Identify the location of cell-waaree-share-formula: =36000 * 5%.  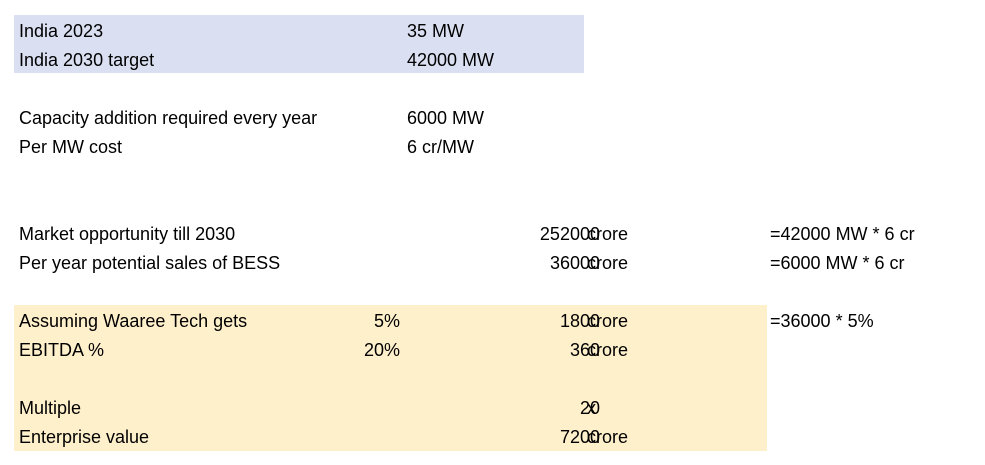
(822, 321).